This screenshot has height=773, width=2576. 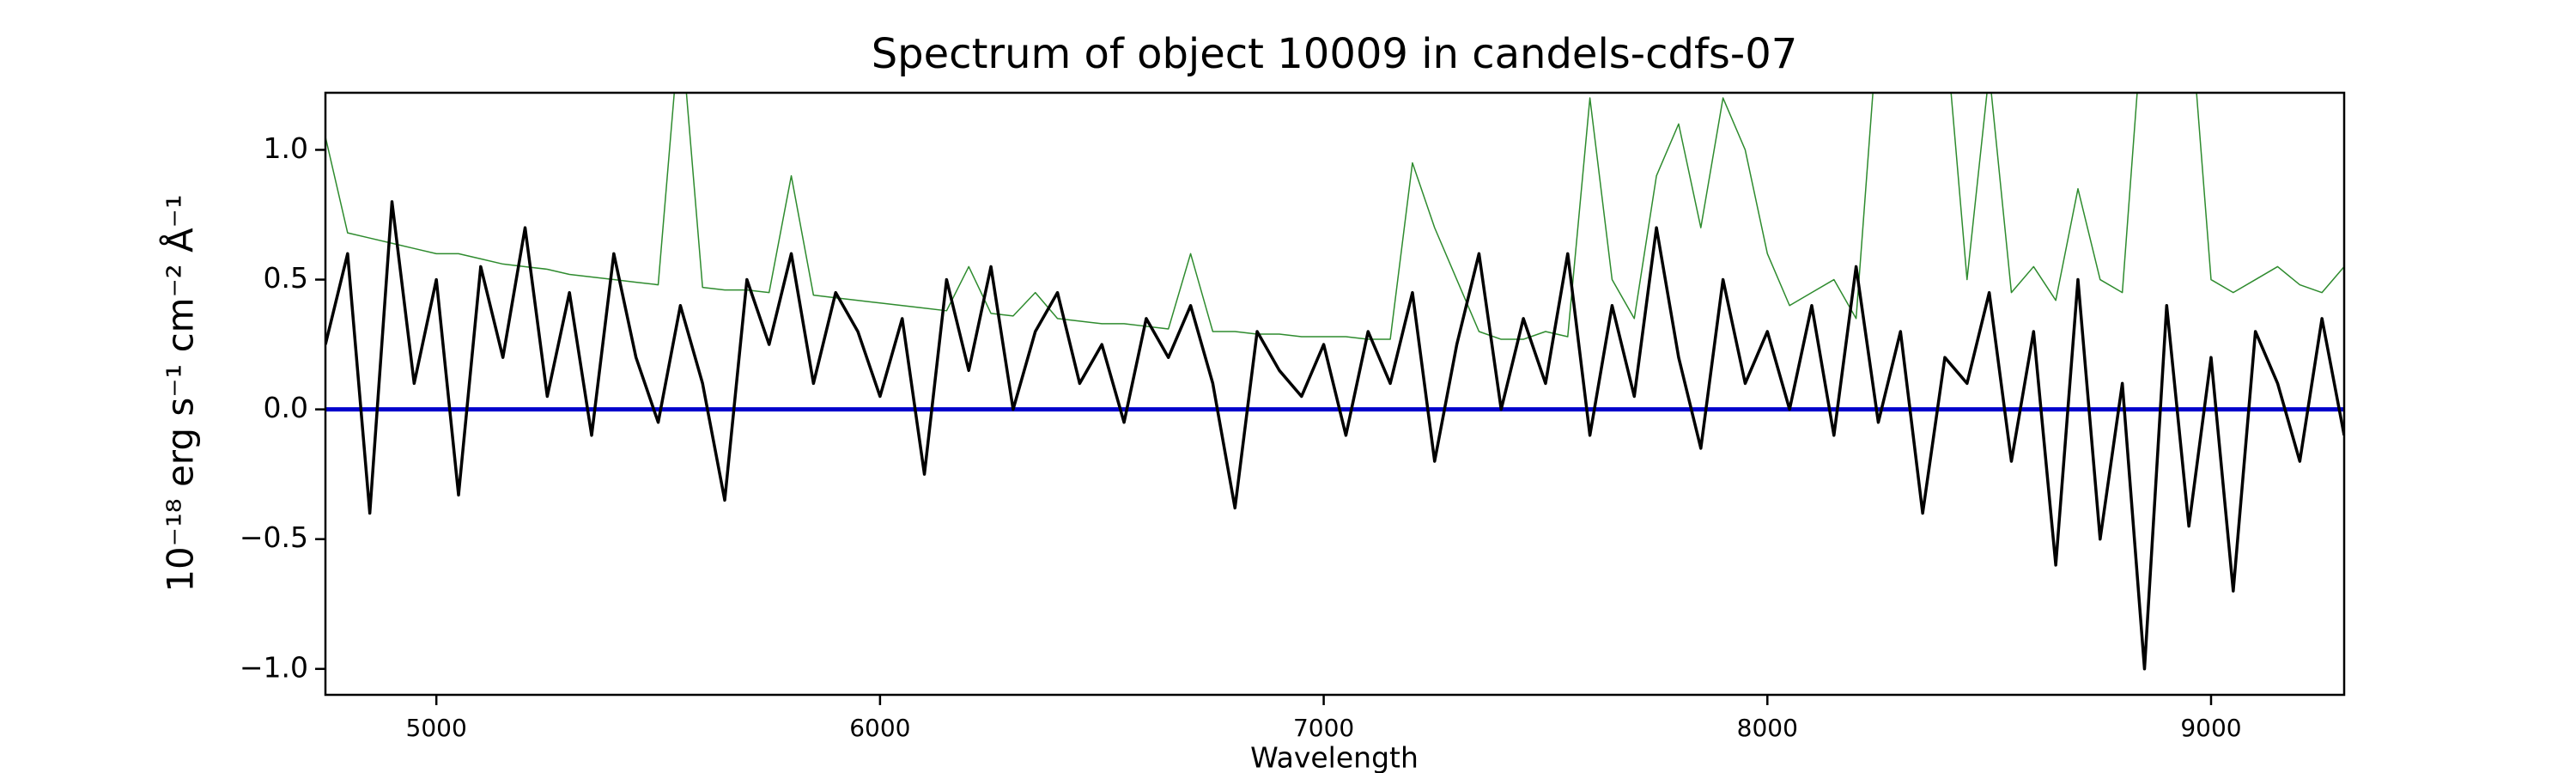 I want to click on x-axis-label: Wavelength, so click(x=1334, y=757).